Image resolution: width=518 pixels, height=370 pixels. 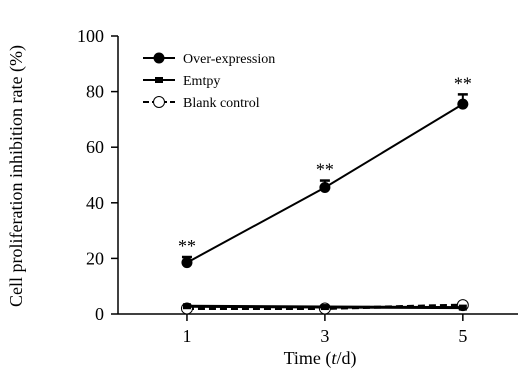 I want to click on y-tick-label: 20, so click(x=95, y=258).